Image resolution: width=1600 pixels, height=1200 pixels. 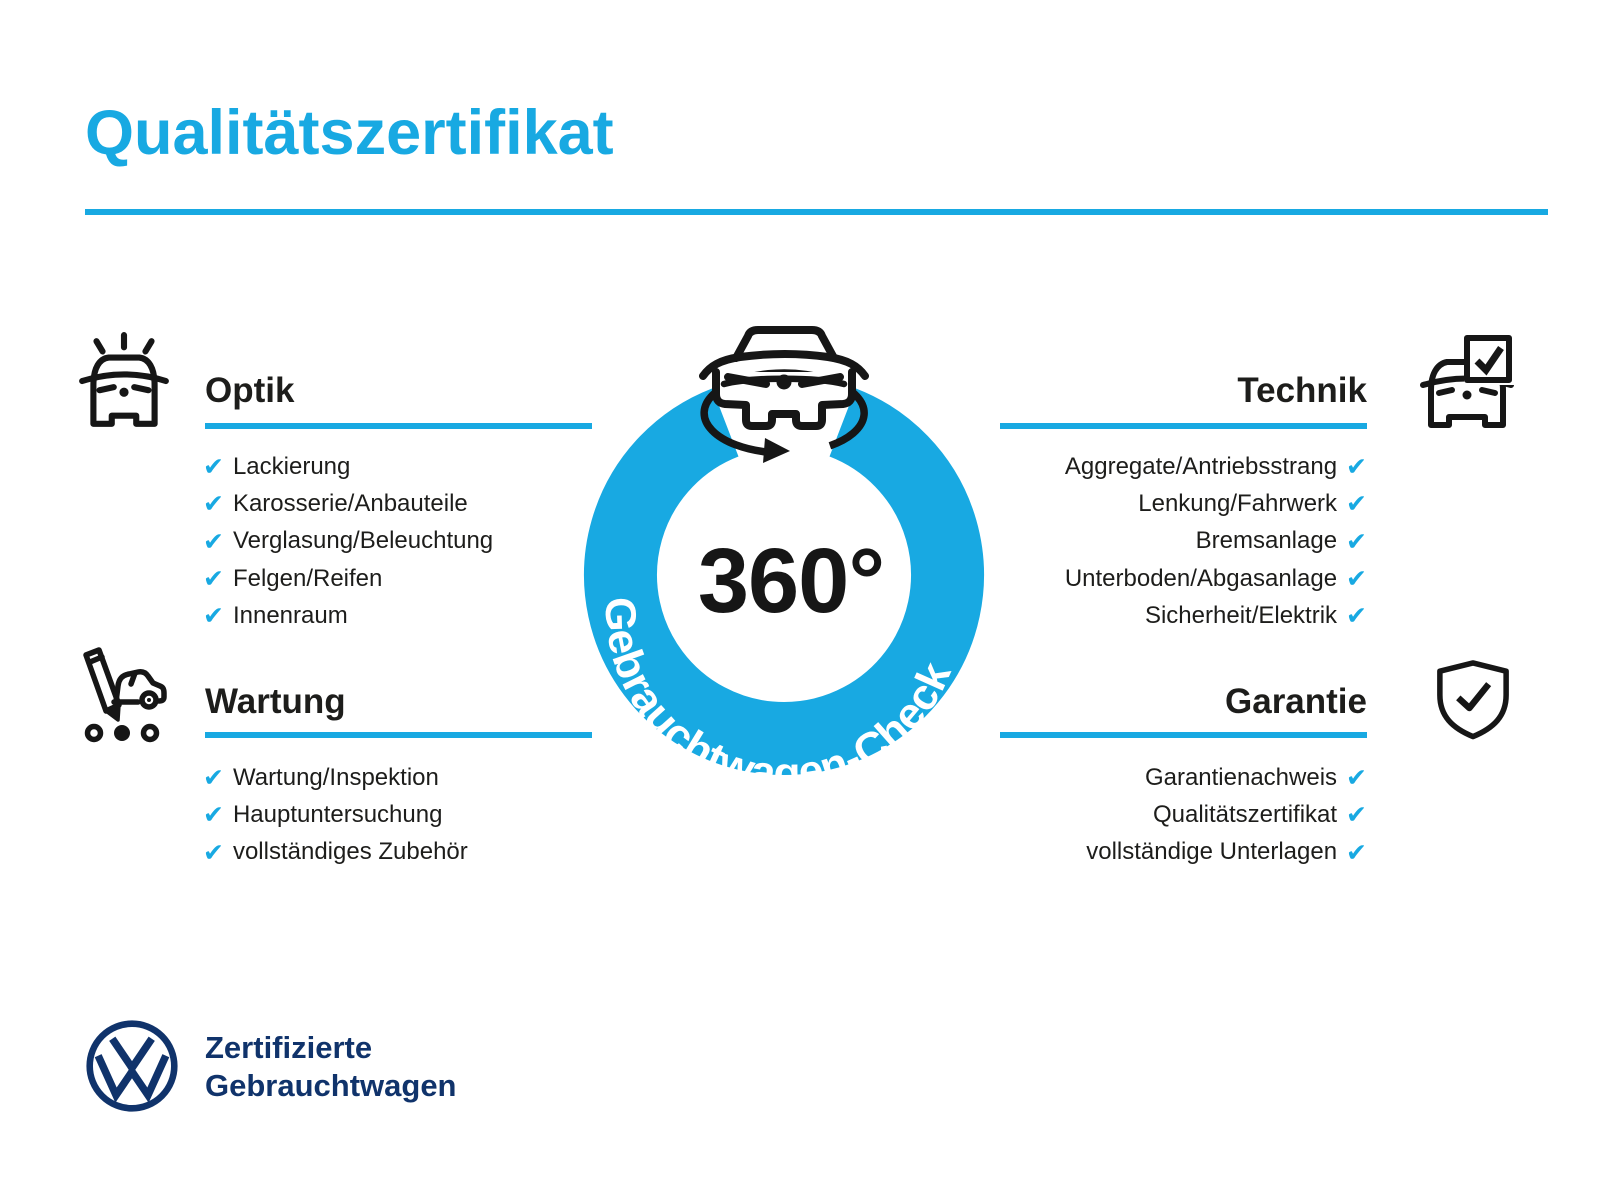 I want to click on list-item: ✔ Aggregate/Antriebsstrang, so click(x=1216, y=466).